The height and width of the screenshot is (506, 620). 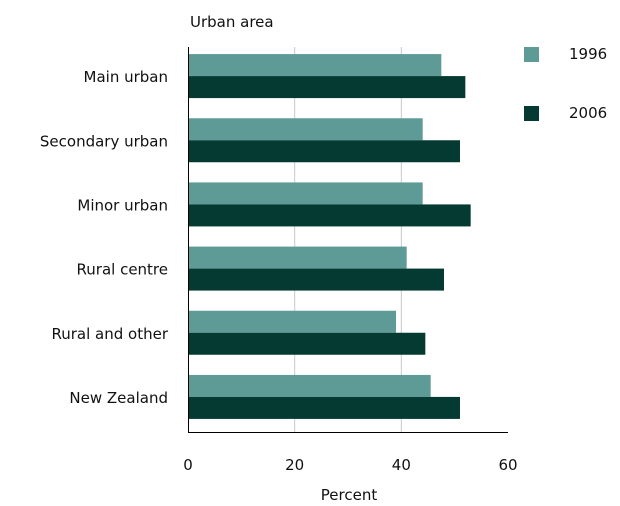 I want to click on grid-lines, so click(x=348, y=239).